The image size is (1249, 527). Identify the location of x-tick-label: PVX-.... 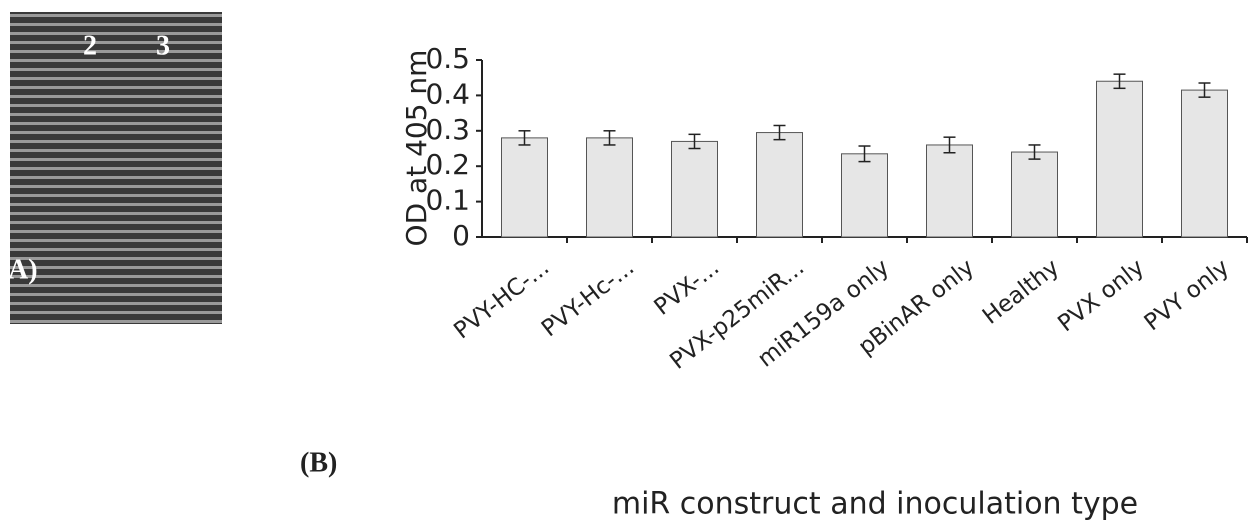
(687, 287).